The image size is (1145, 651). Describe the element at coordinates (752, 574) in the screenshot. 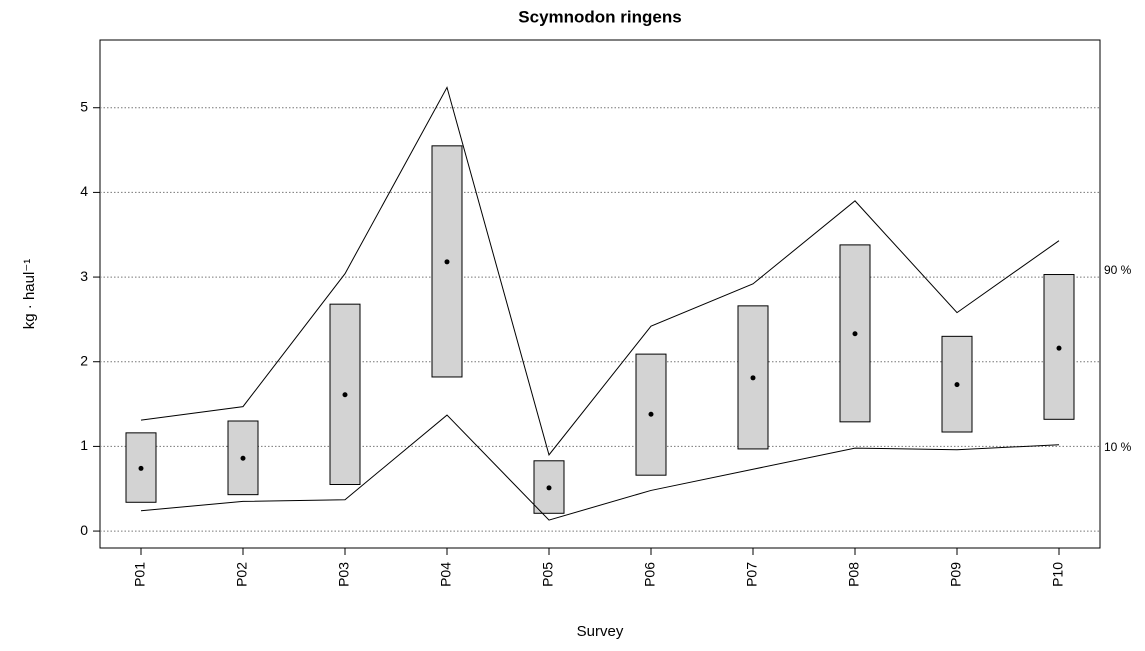

I see `x-tick-label: P07` at that location.